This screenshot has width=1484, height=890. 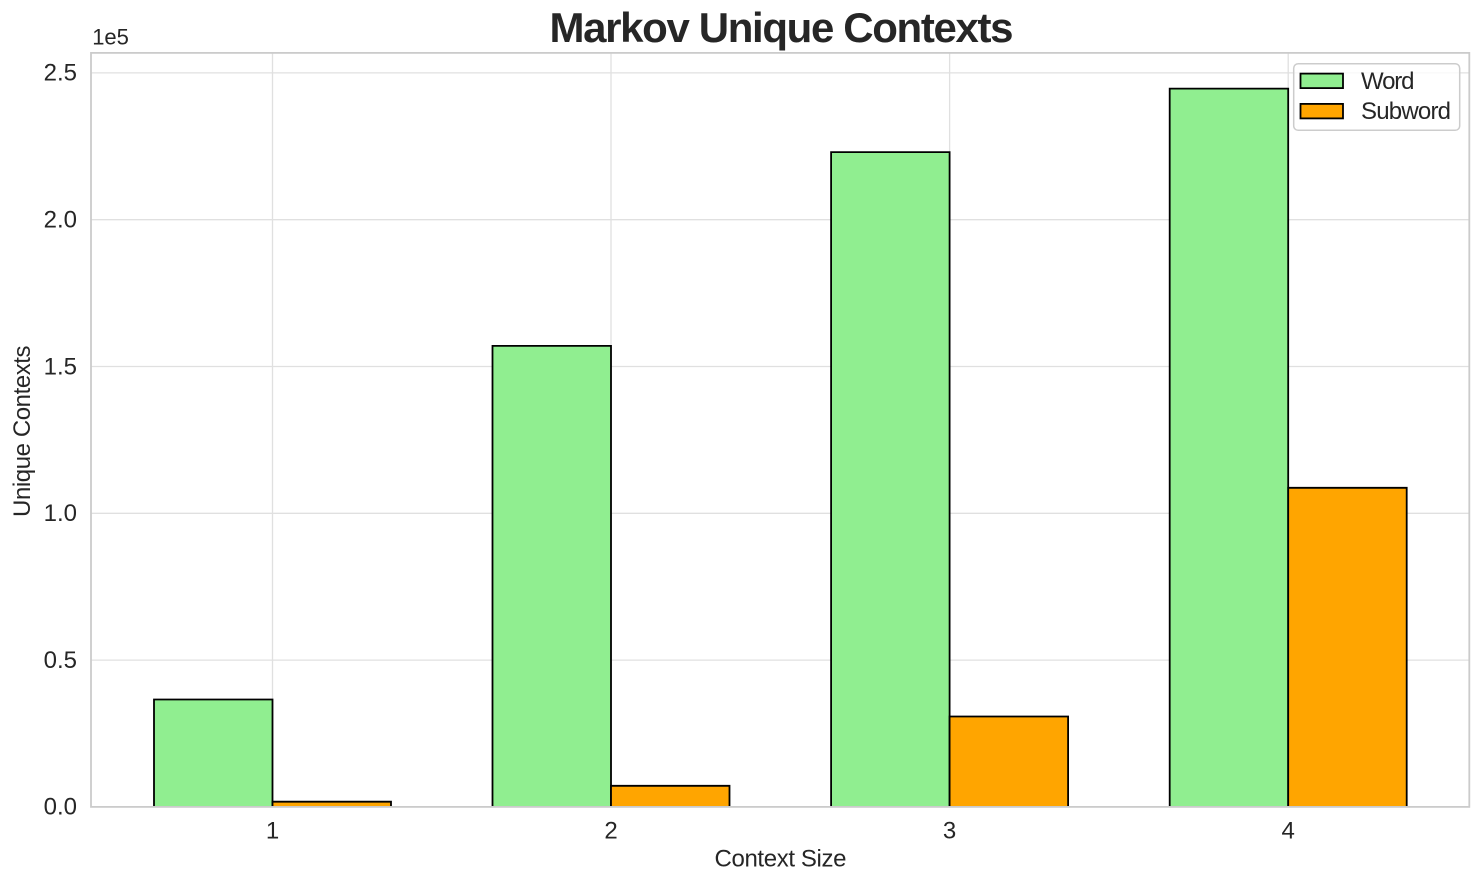 What do you see at coordinates (781, 858) in the screenshot?
I see `svg-text: Context Size` at bounding box center [781, 858].